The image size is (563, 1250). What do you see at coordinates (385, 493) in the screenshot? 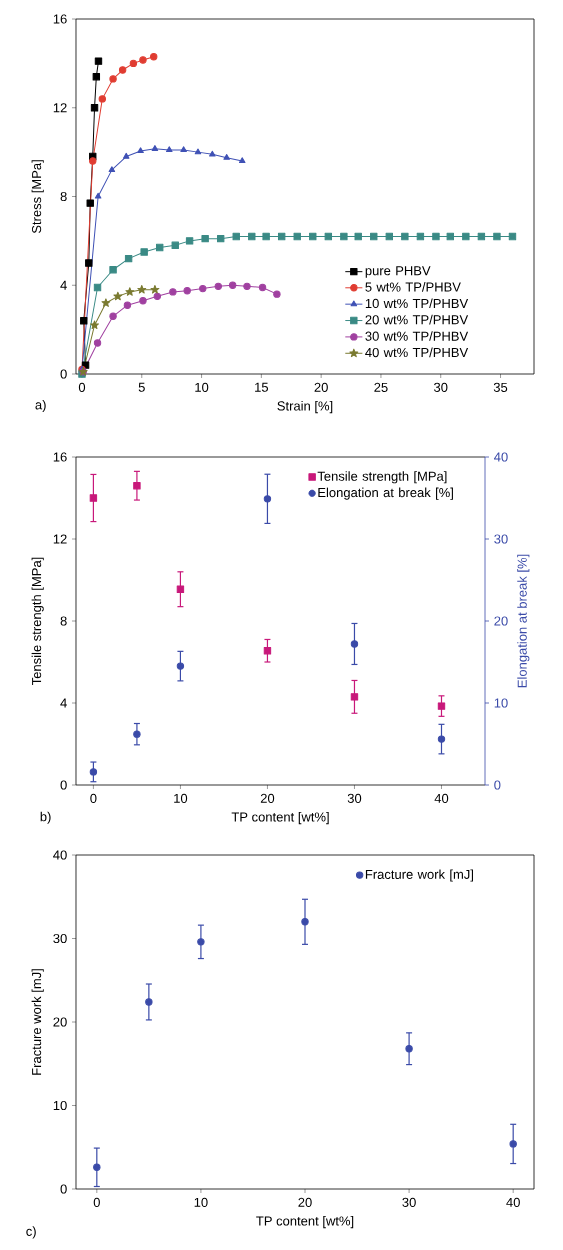
I see `legend-label: Elongation at break [%]` at bounding box center [385, 493].